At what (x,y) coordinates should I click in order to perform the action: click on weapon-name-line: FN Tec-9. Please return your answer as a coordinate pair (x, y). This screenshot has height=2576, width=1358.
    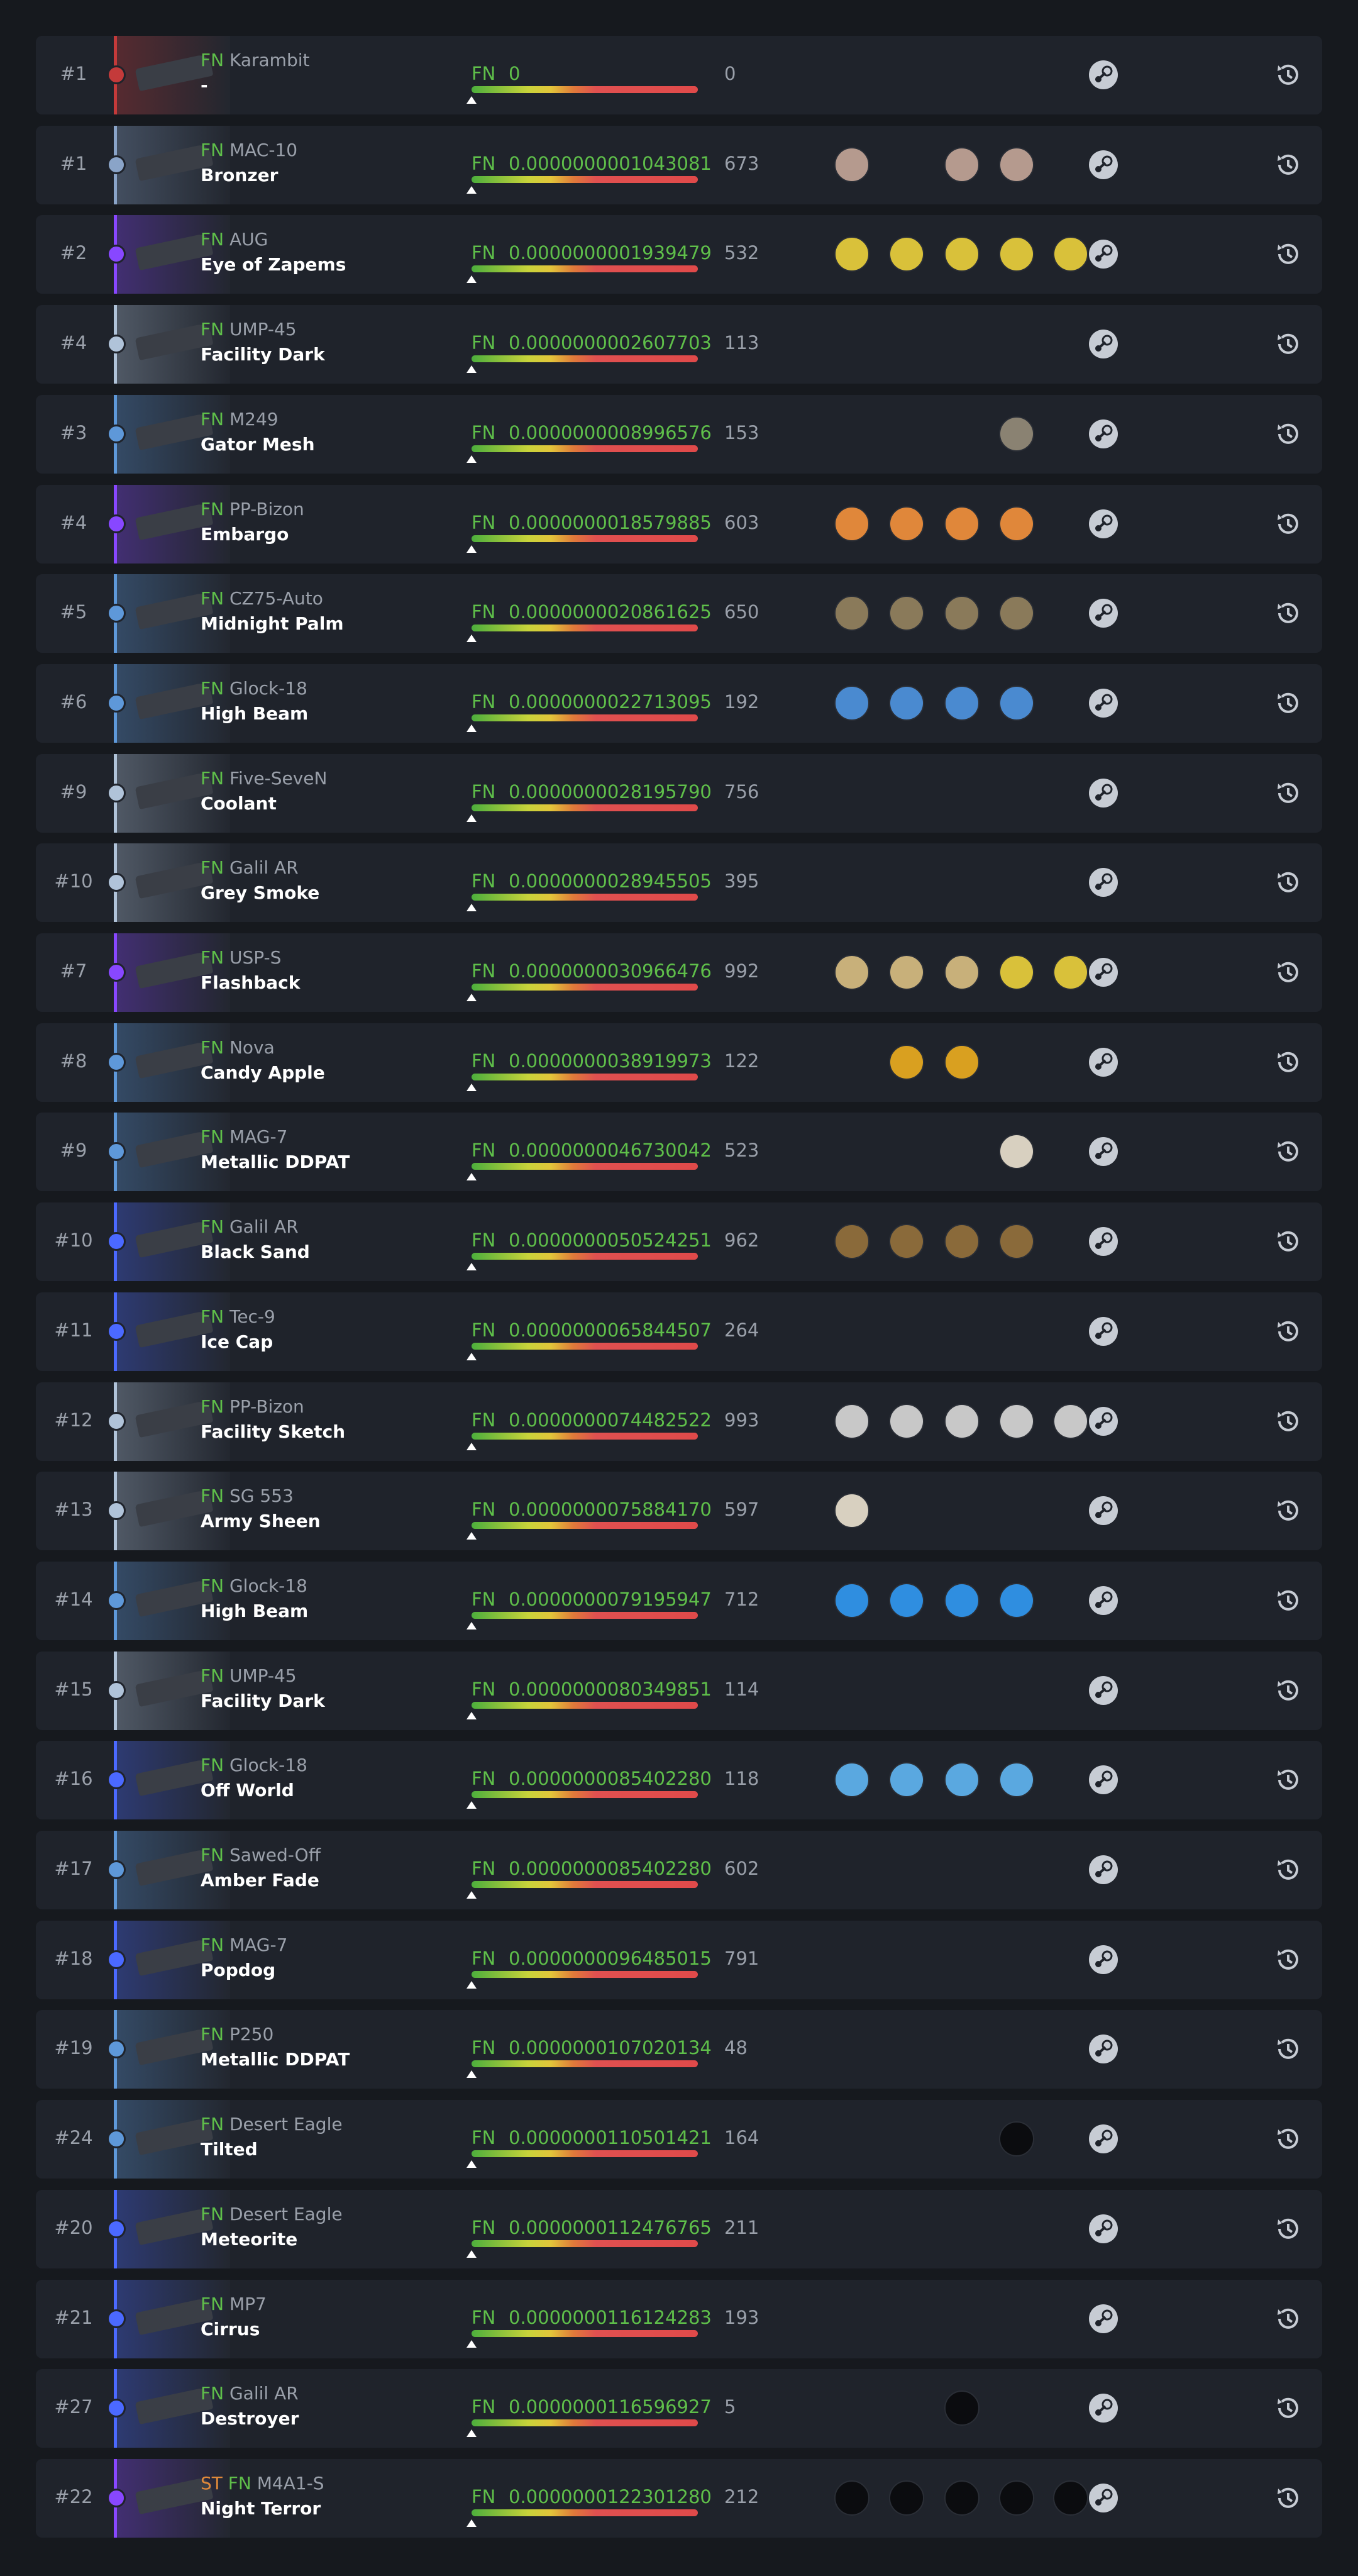
    Looking at the image, I should click on (238, 1316).